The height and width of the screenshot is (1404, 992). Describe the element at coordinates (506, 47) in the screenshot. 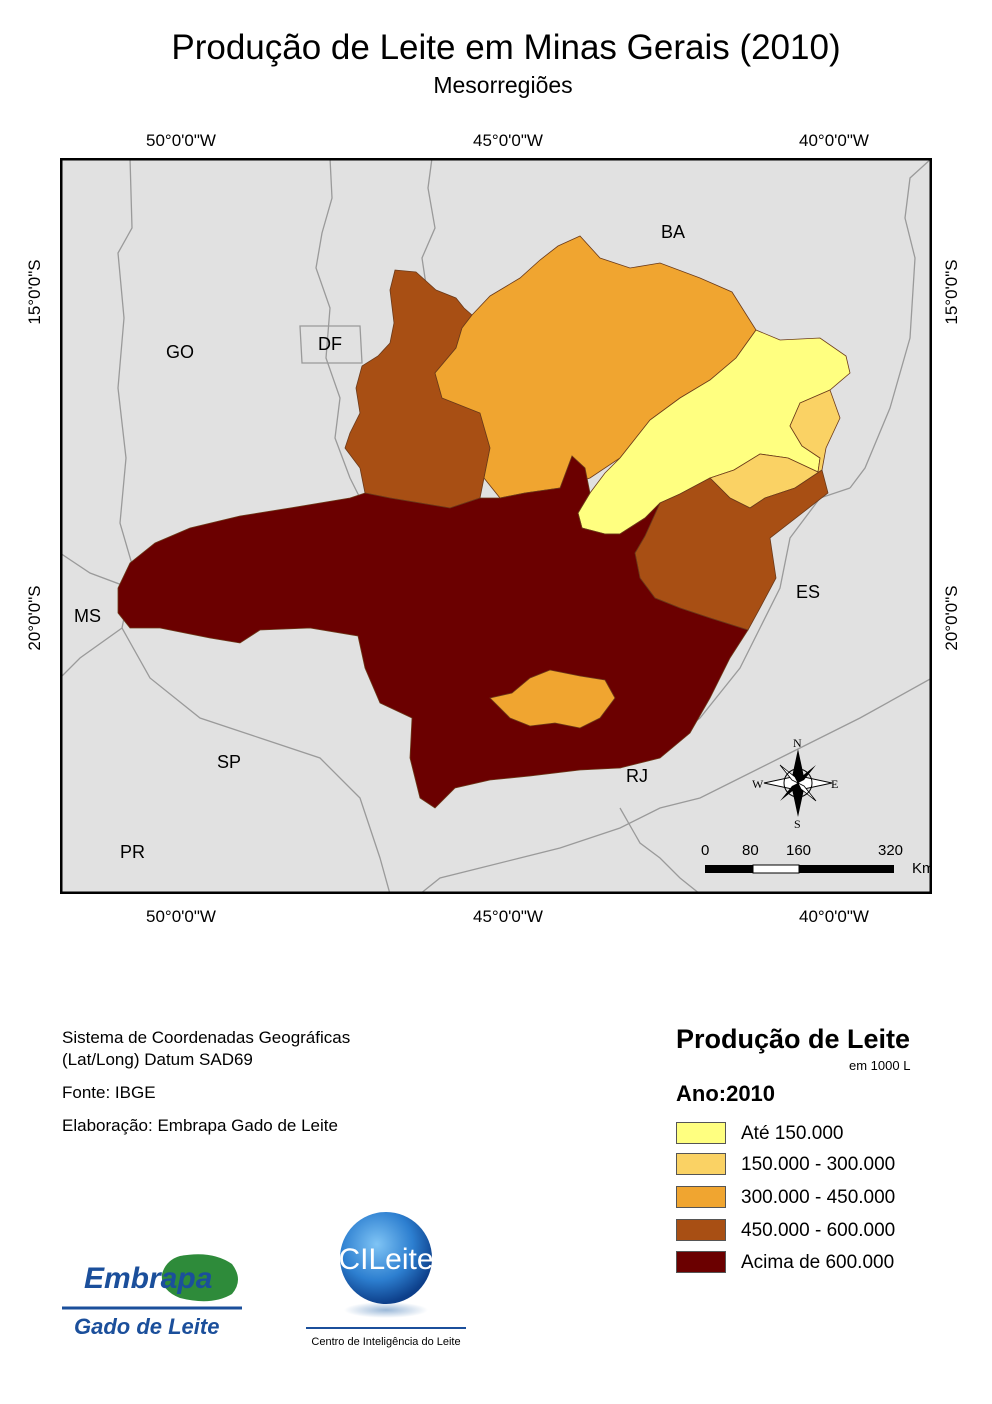

I see `map-title: Produção de Leite em Minas Gerais (2010)` at that location.